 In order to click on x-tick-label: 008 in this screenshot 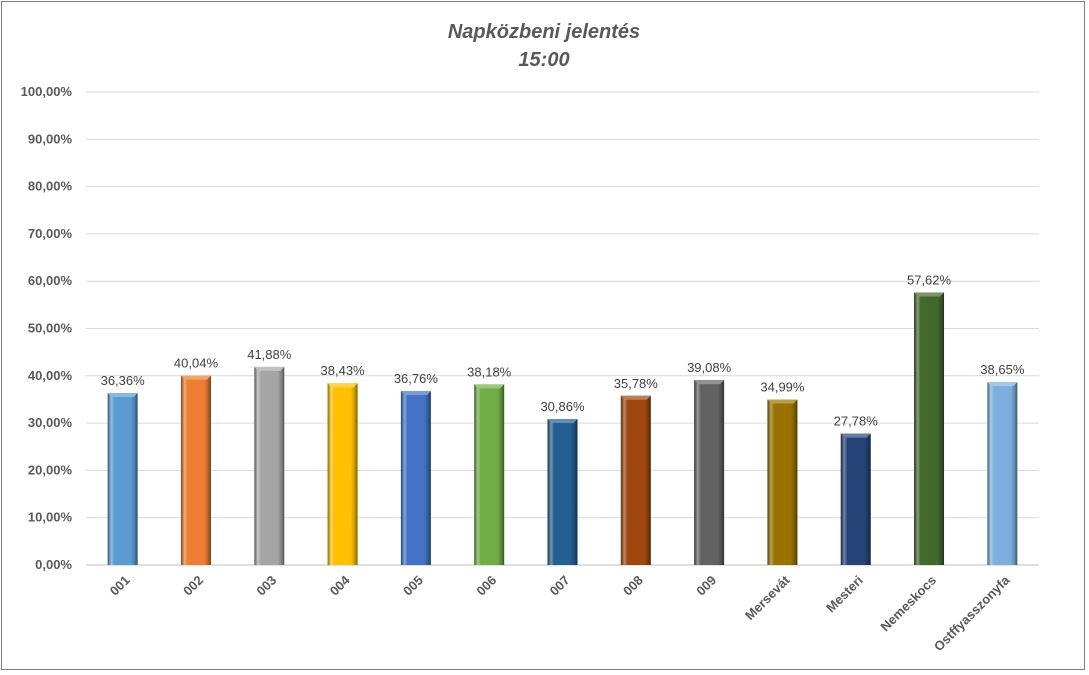, I will do `click(633, 586)`.